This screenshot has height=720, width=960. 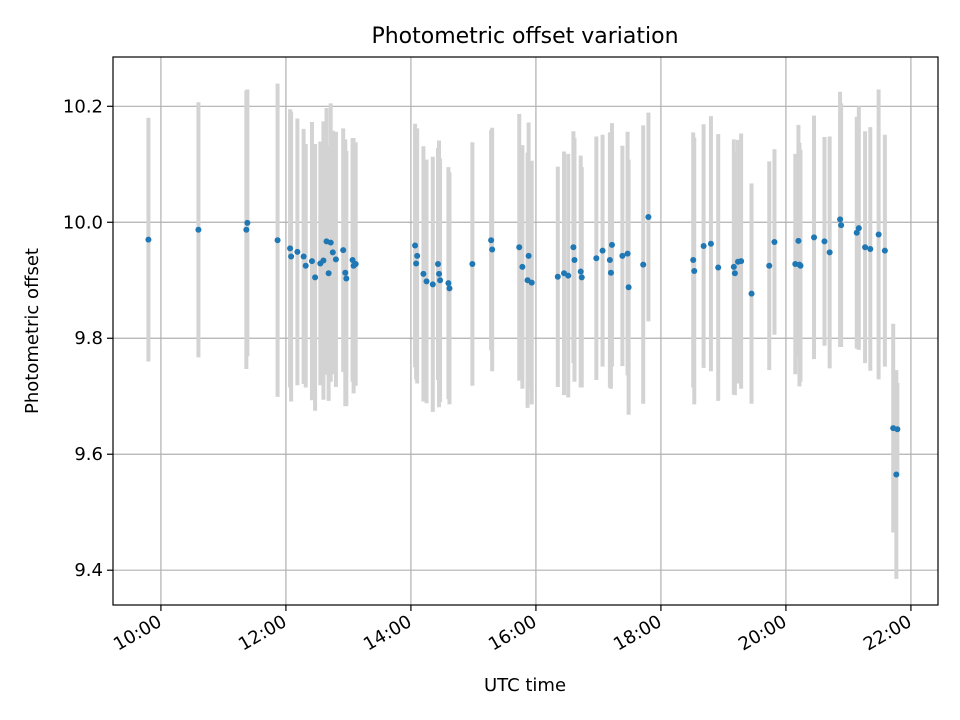 I want to click on y-axis-ticks: 9.4 9.6 9.8 10.0 10.2, so click(x=88, y=338).